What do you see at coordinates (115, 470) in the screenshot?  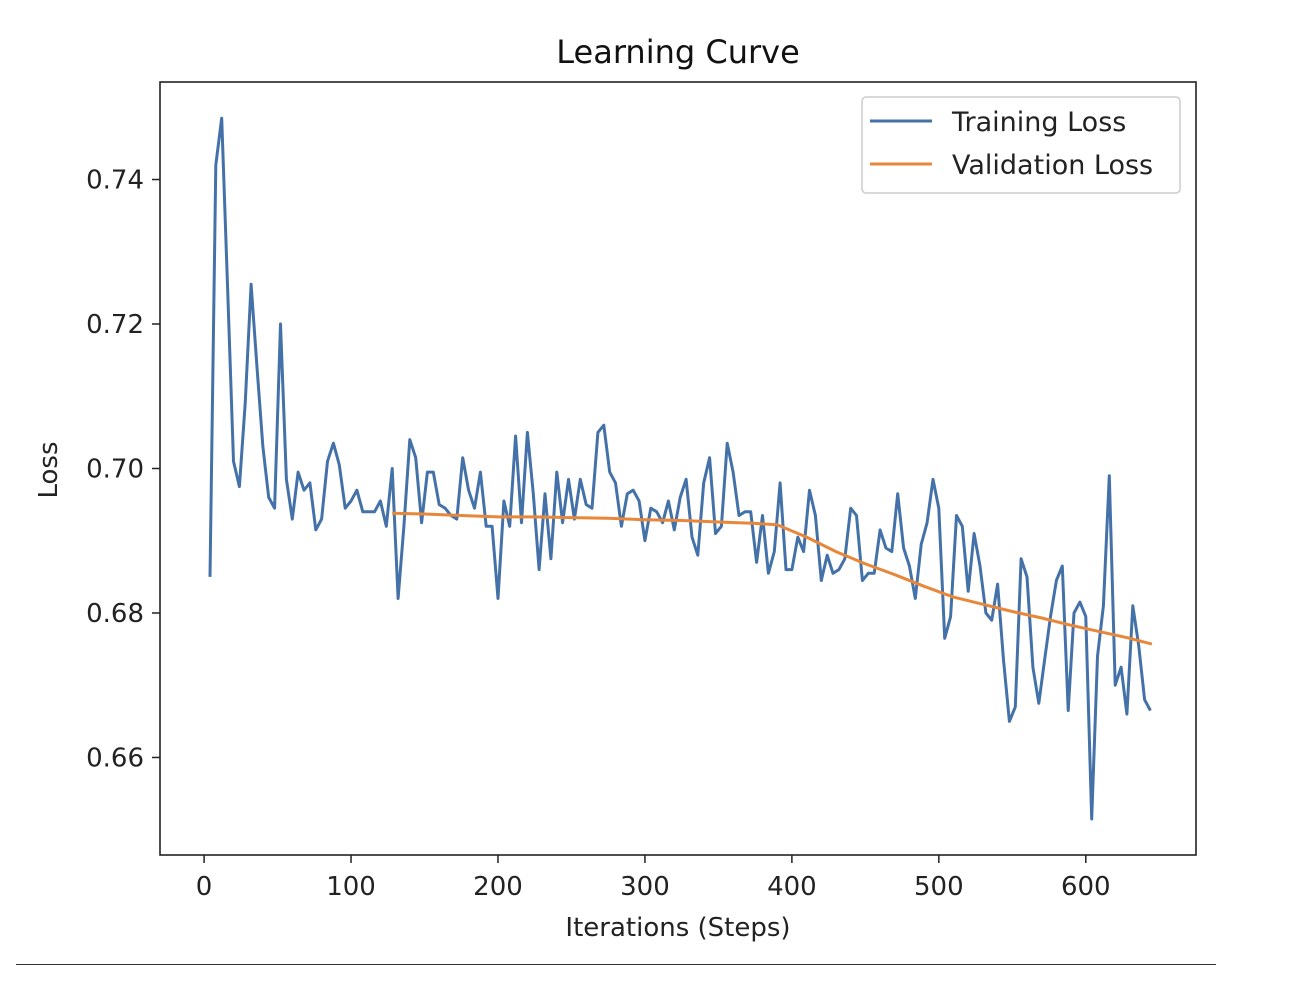 I see `y-tick-label: 0.70` at bounding box center [115, 470].